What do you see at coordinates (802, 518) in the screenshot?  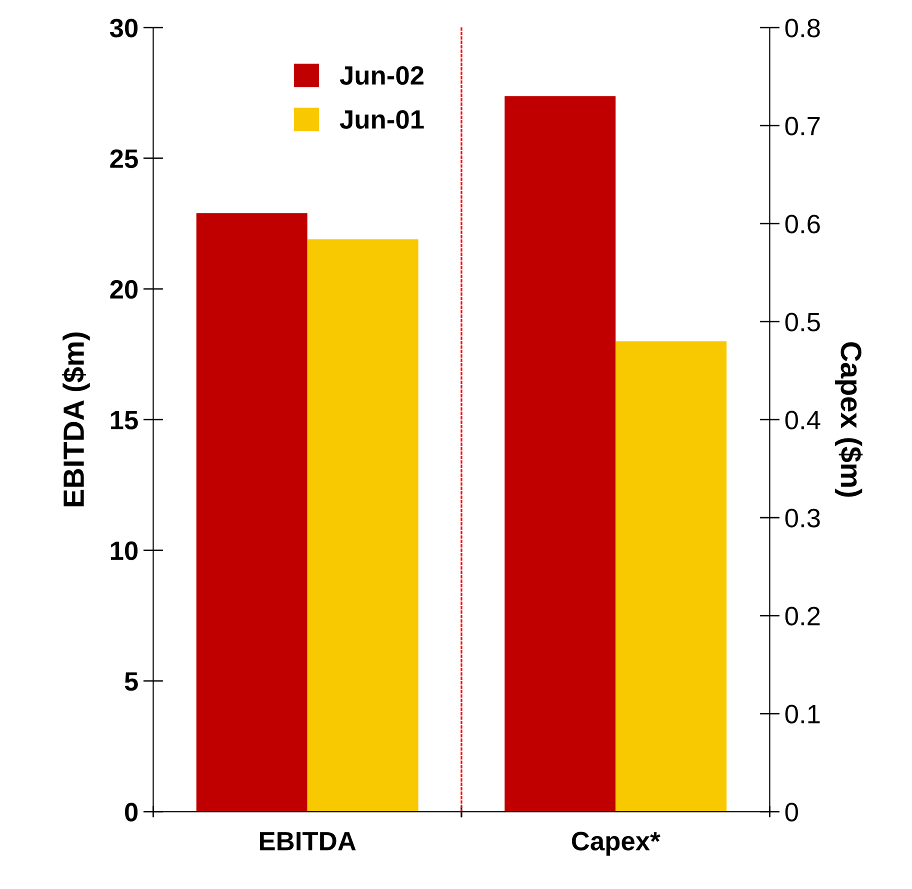 I see `y-tick-label: 0.3` at bounding box center [802, 518].